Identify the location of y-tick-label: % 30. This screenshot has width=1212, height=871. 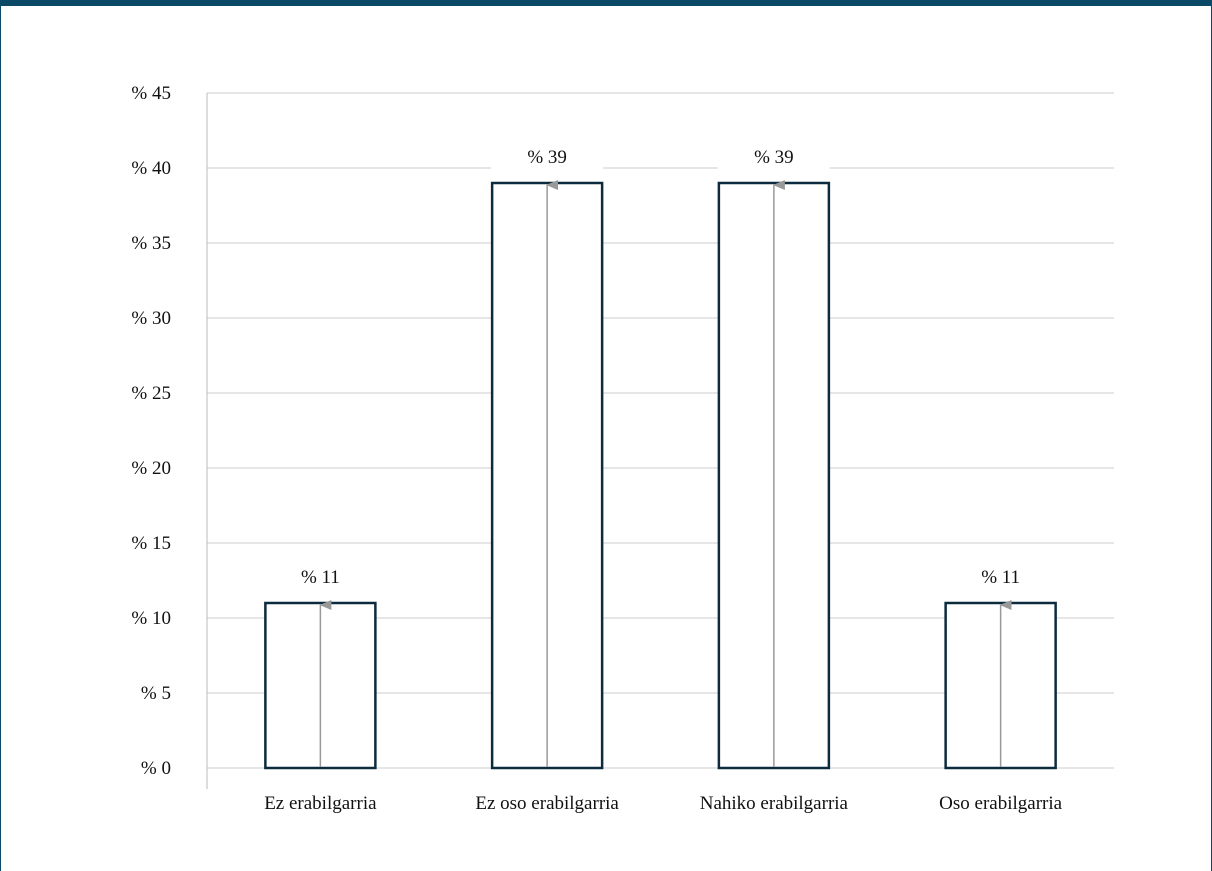
(151, 318).